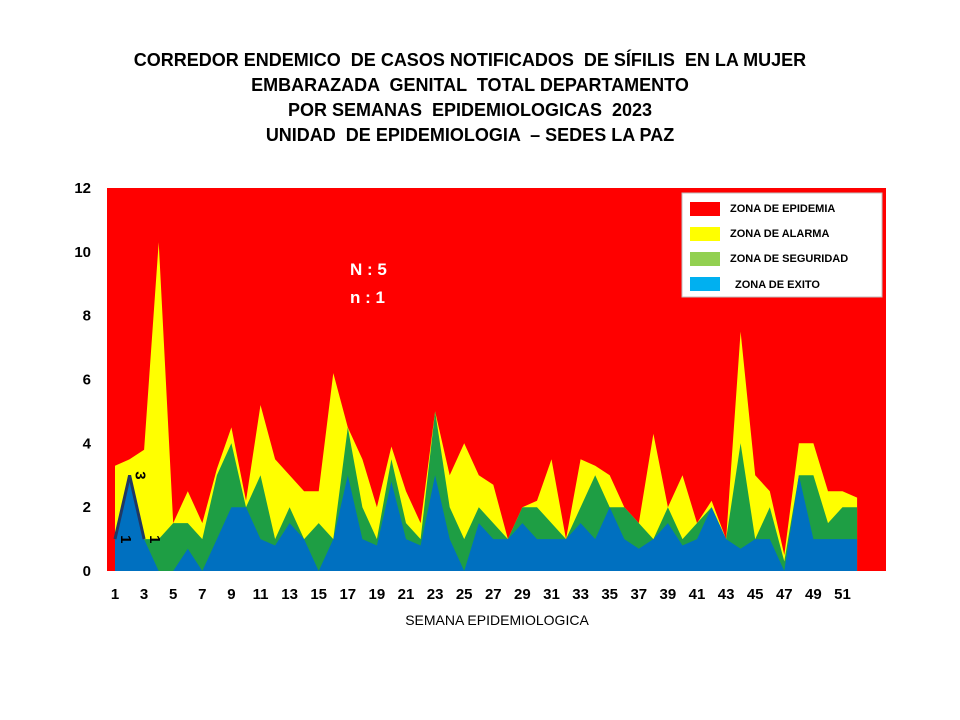 The height and width of the screenshot is (720, 960). Describe the element at coordinates (726, 594) in the screenshot. I see `x-tick-label: 43` at that location.